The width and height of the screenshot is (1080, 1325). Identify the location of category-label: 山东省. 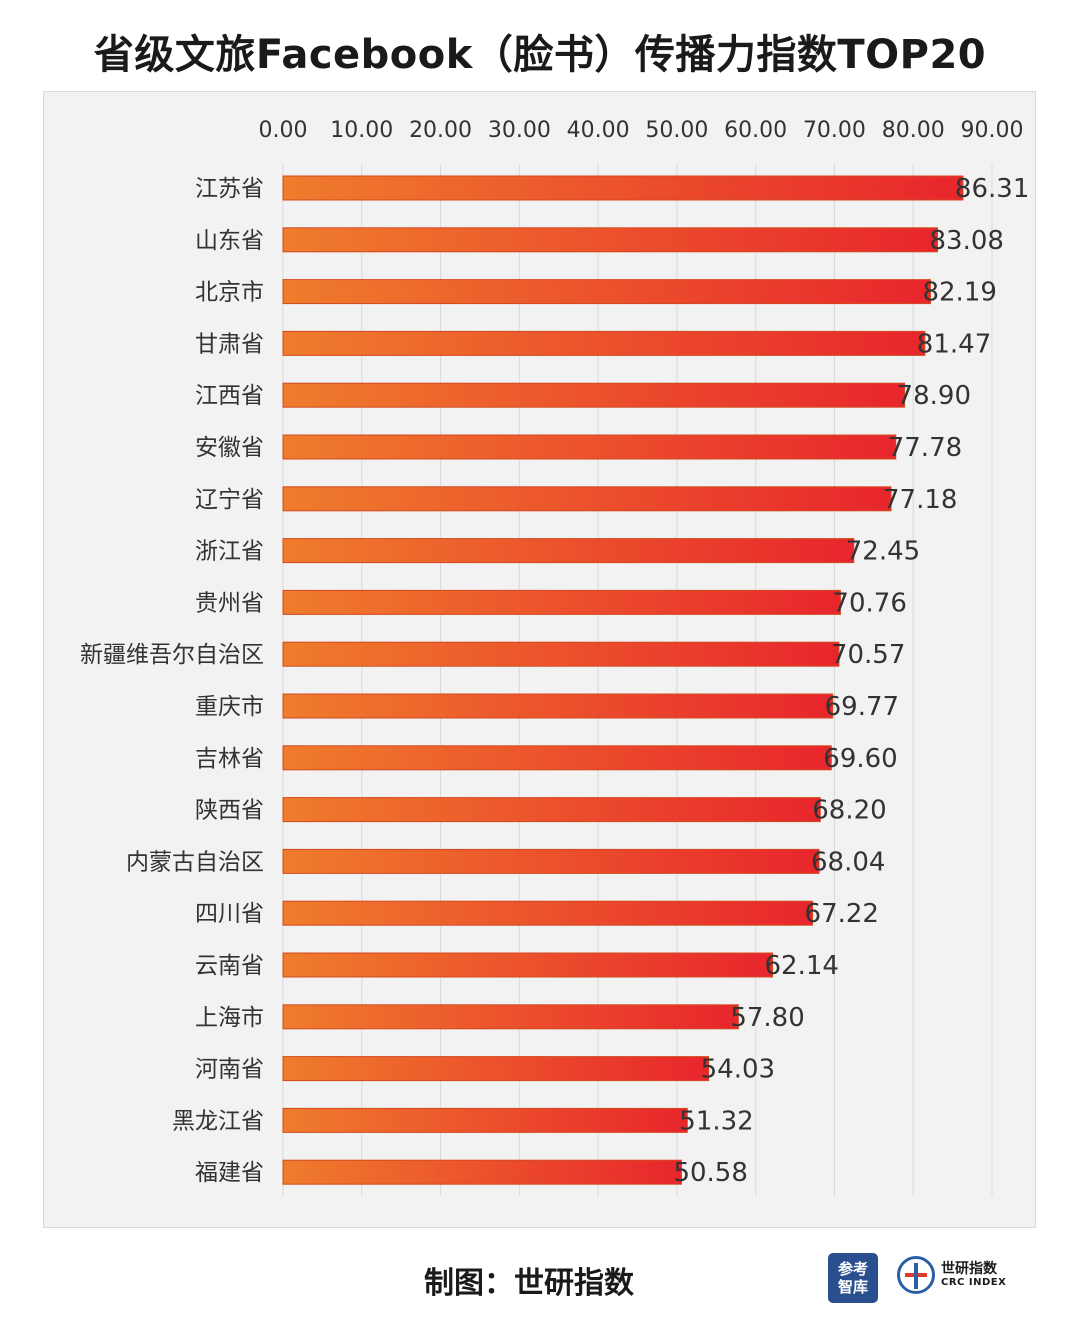
(229, 241).